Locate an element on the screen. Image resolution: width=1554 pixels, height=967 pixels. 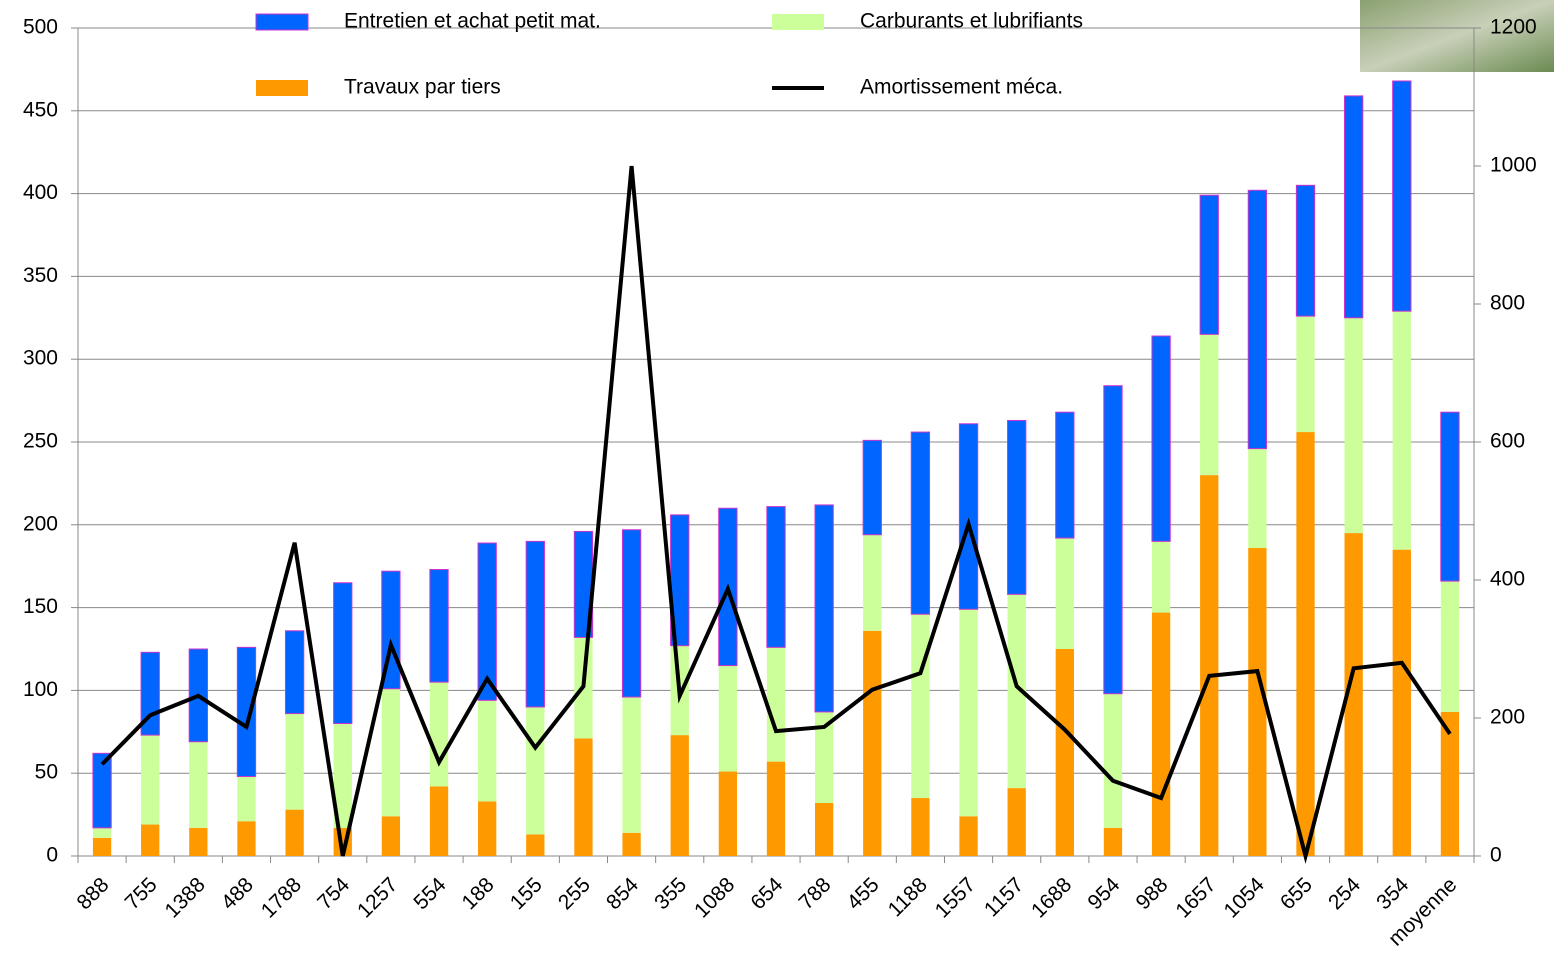
x-tick-label: 1088 is located at coordinates (714, 897).